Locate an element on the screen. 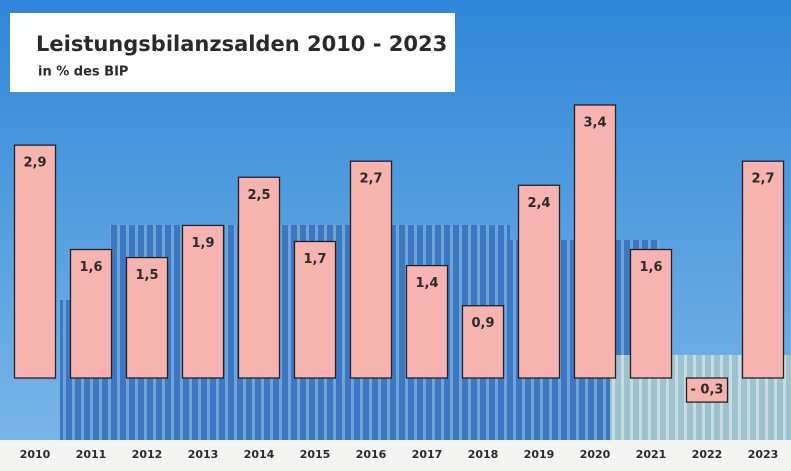 This screenshot has width=791, height=471. value-label: 3,4 is located at coordinates (594, 122).